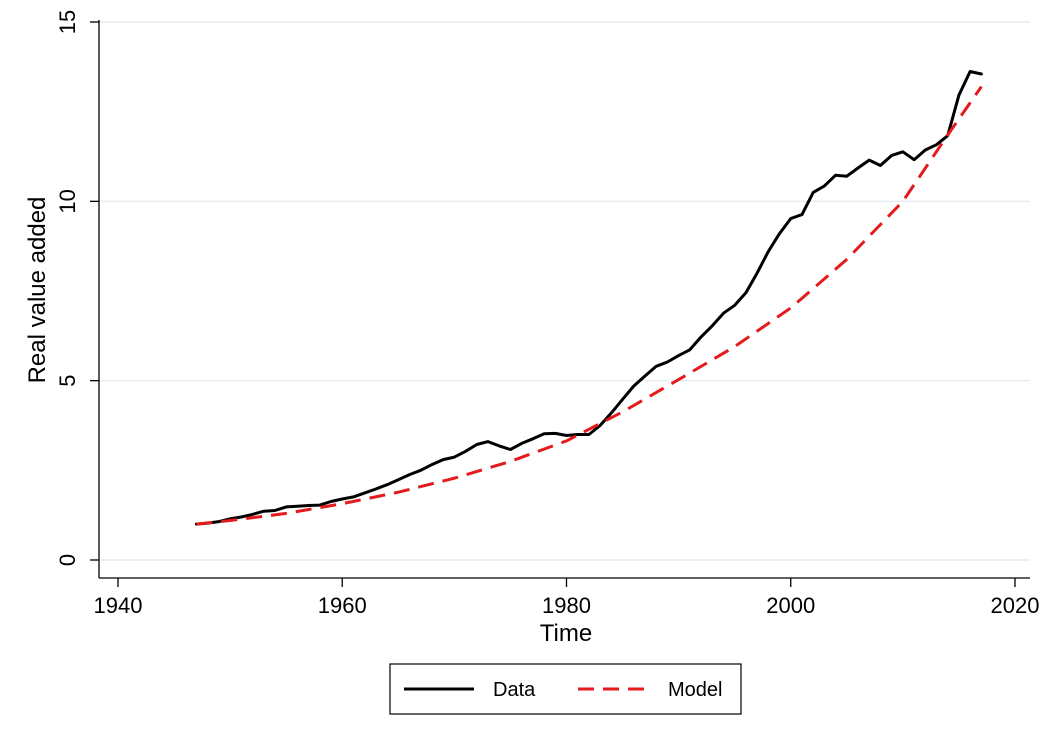  What do you see at coordinates (67, 22) in the screenshot?
I see `y-tick-label-3: 15` at bounding box center [67, 22].